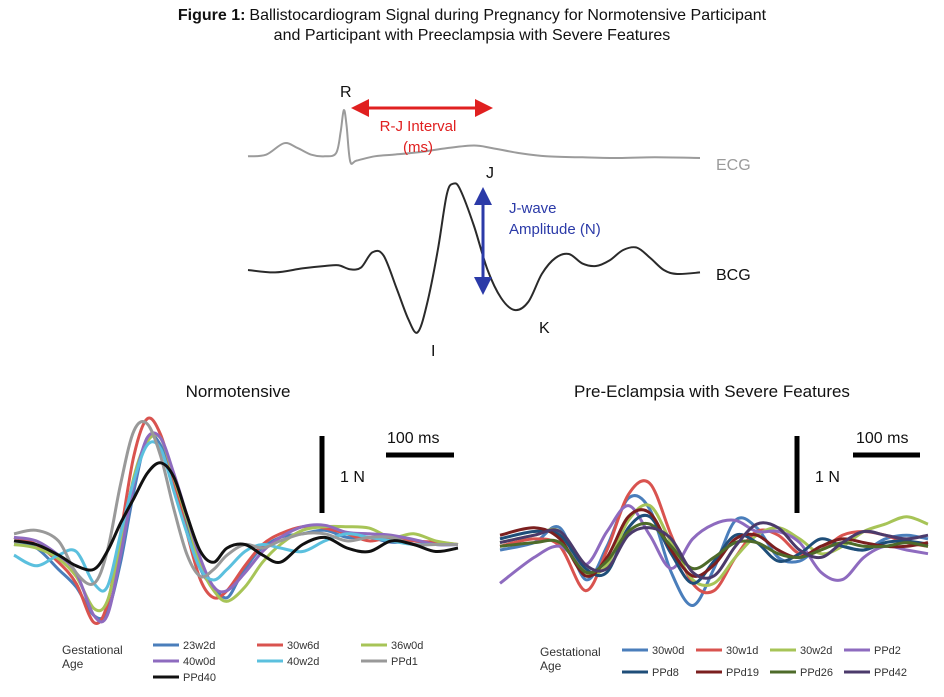 This screenshot has width=944, height=697. What do you see at coordinates (418, 147) in the screenshot?
I see `rj-interval-label-2: (ms)` at bounding box center [418, 147].